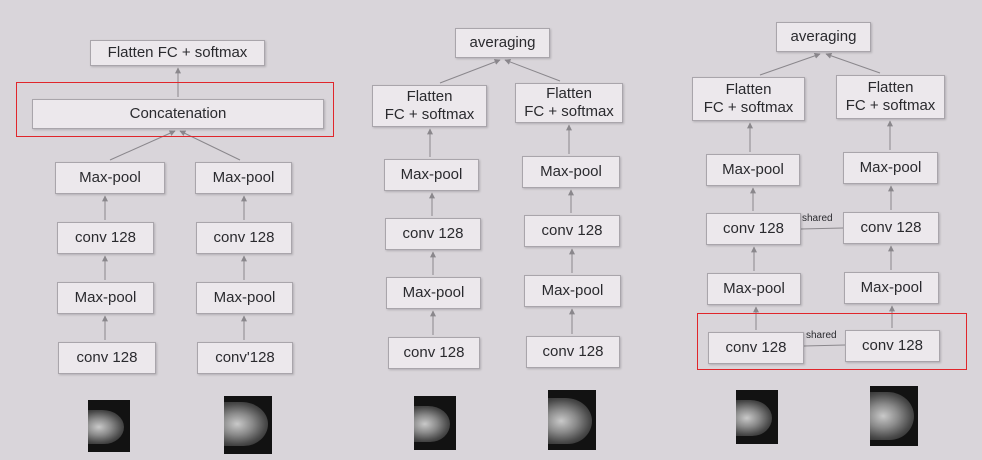 This screenshot has width=982, height=460. What do you see at coordinates (572, 291) in the screenshot?
I see `panel-b-col2-maxpool-bottom: Max-pool` at bounding box center [572, 291].